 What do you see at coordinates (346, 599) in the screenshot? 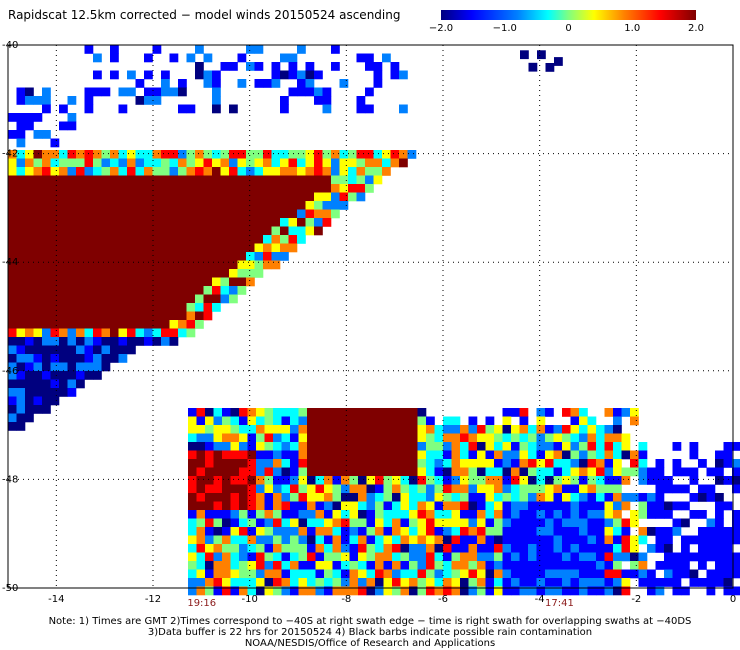
I see `lon-tick-label: -8` at bounding box center [346, 599].